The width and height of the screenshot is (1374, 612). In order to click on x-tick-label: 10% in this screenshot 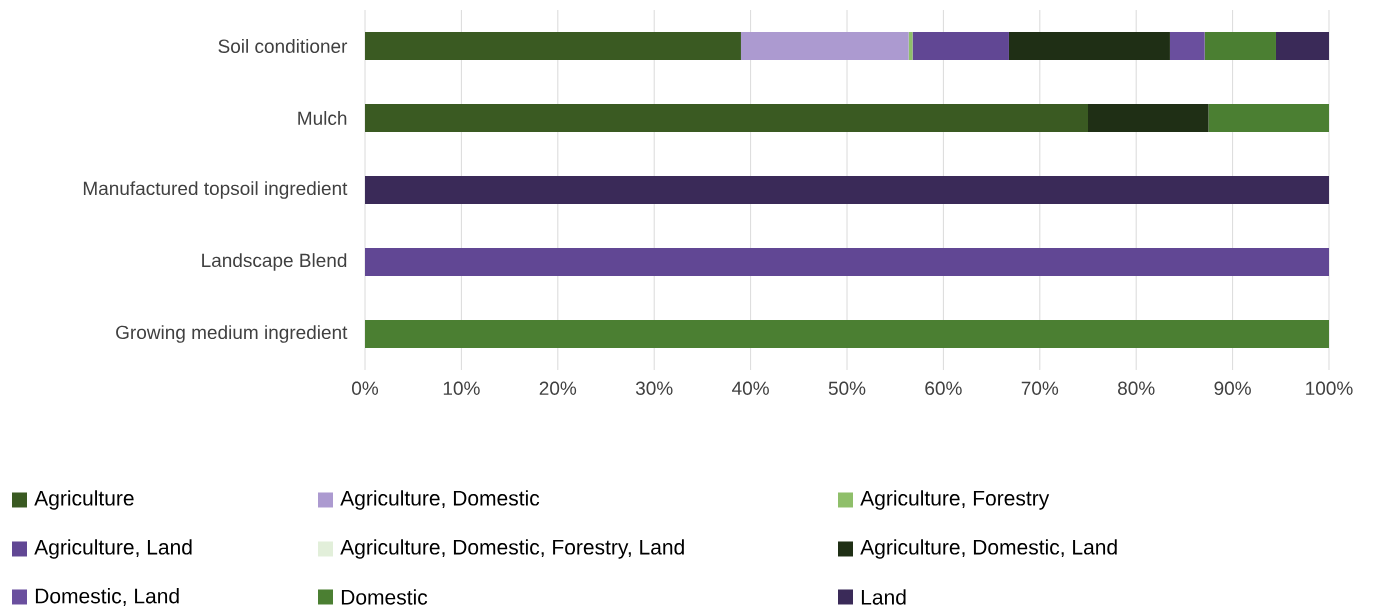, I will do `click(461, 388)`.